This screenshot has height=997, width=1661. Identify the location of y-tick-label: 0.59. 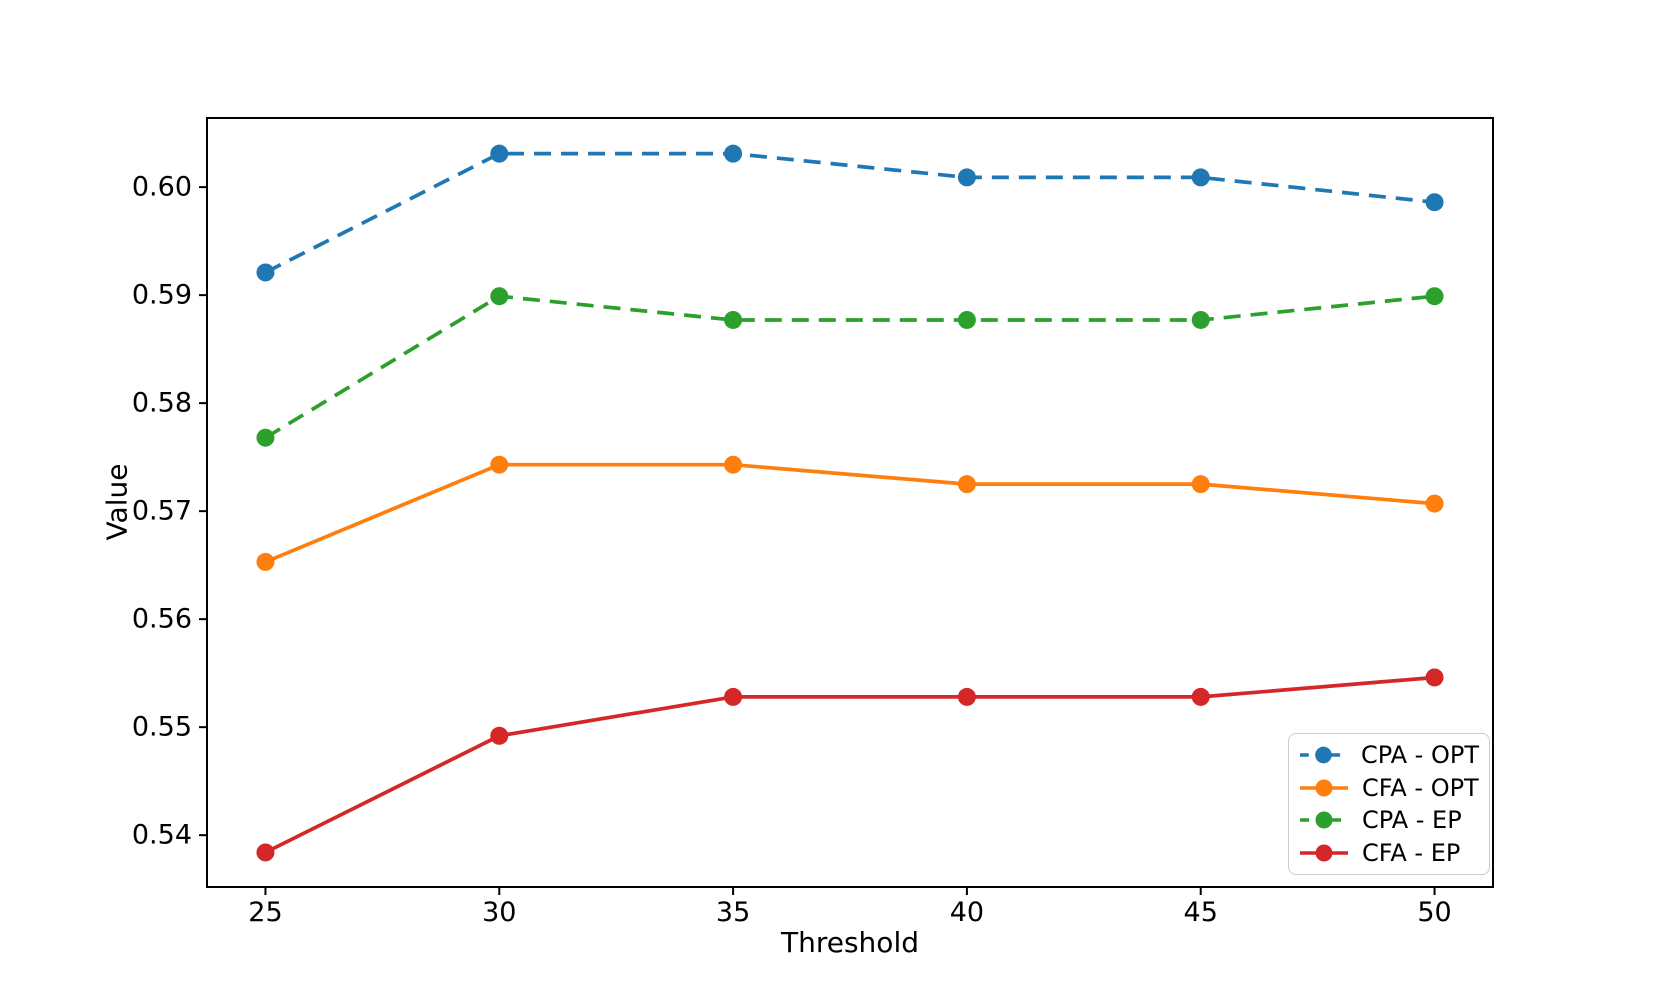
(162, 295).